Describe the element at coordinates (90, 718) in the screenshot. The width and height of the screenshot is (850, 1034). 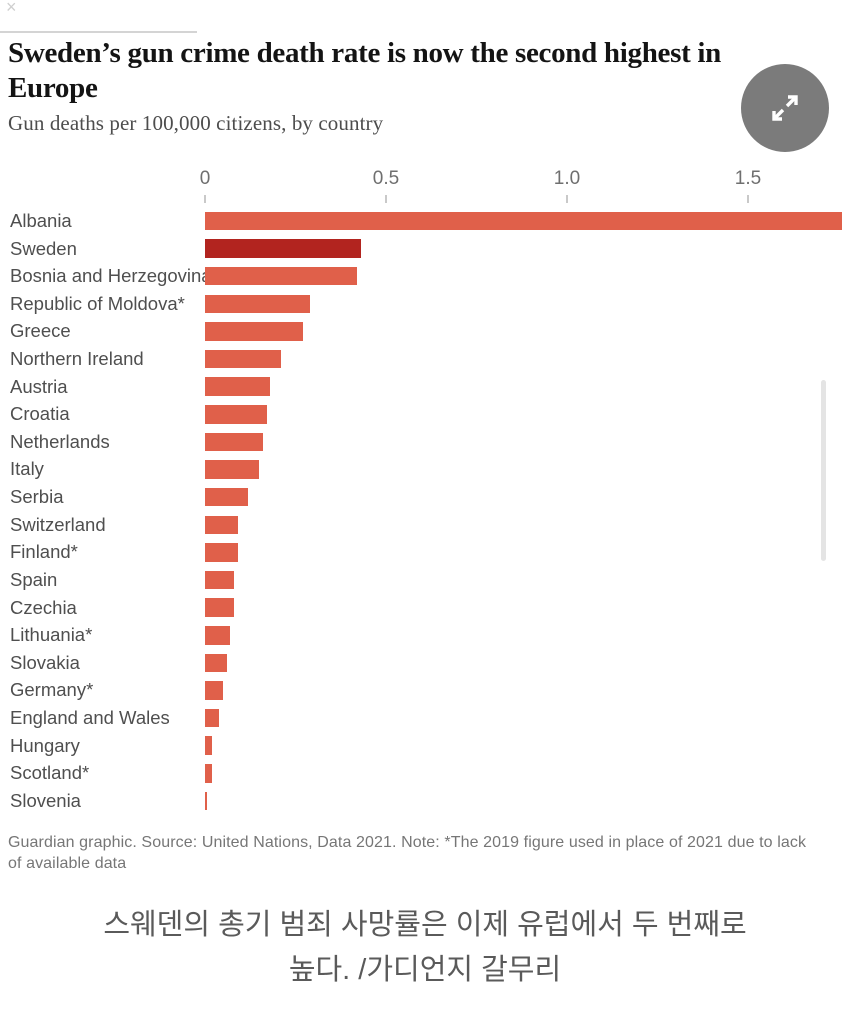
I see `bar-label: England and Wales` at that location.